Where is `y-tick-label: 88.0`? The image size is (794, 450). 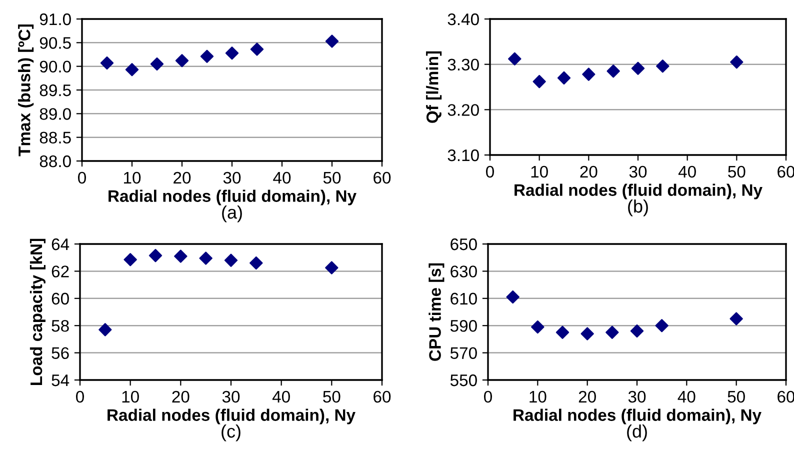
y-tick-label: 88.0 is located at coordinates (55, 161).